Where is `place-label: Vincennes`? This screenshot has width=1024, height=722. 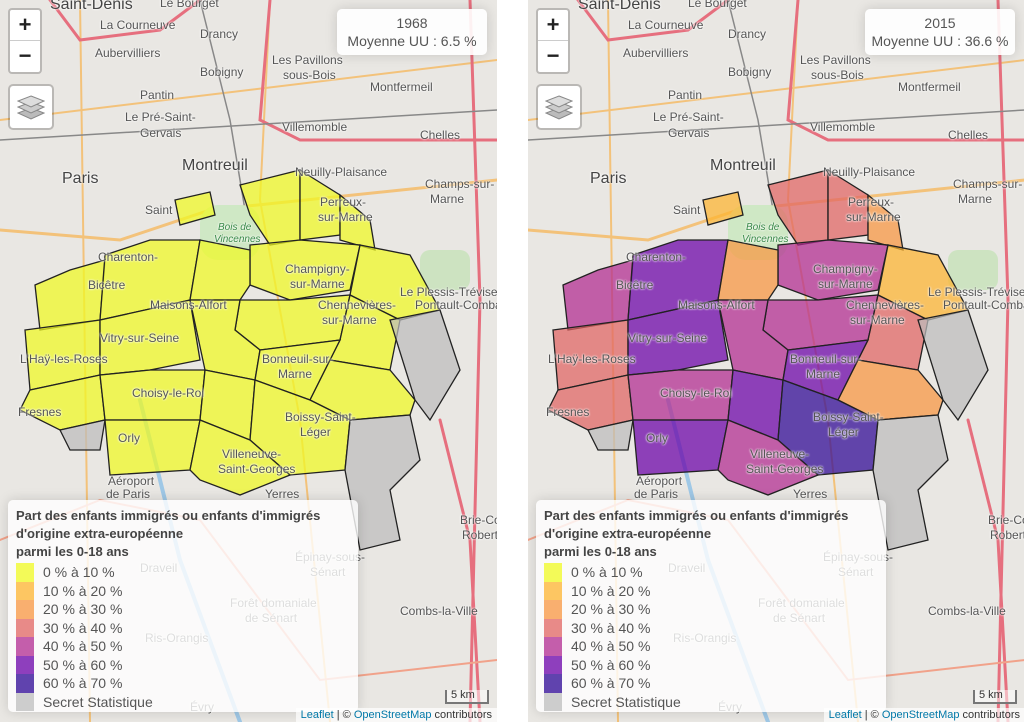 place-label: Vincennes is located at coordinates (765, 239).